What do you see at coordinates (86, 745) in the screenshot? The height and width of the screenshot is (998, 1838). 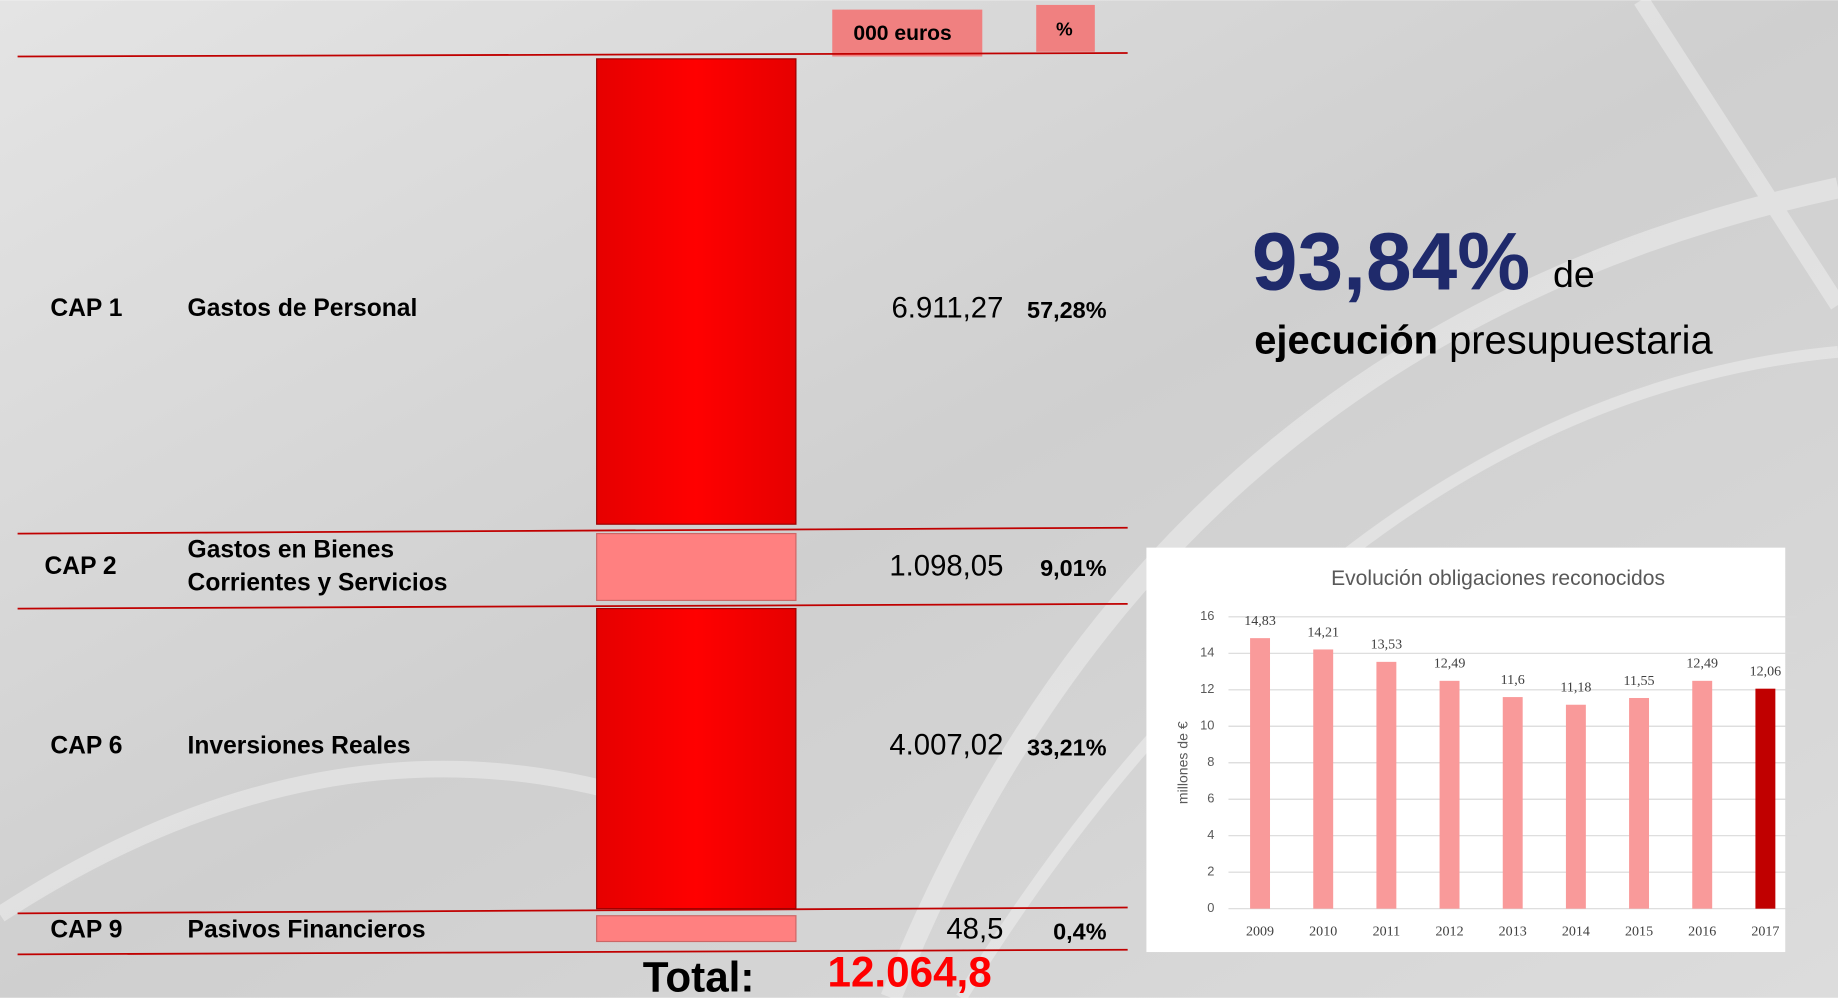 I see `cap-code: CAP 6` at bounding box center [86, 745].